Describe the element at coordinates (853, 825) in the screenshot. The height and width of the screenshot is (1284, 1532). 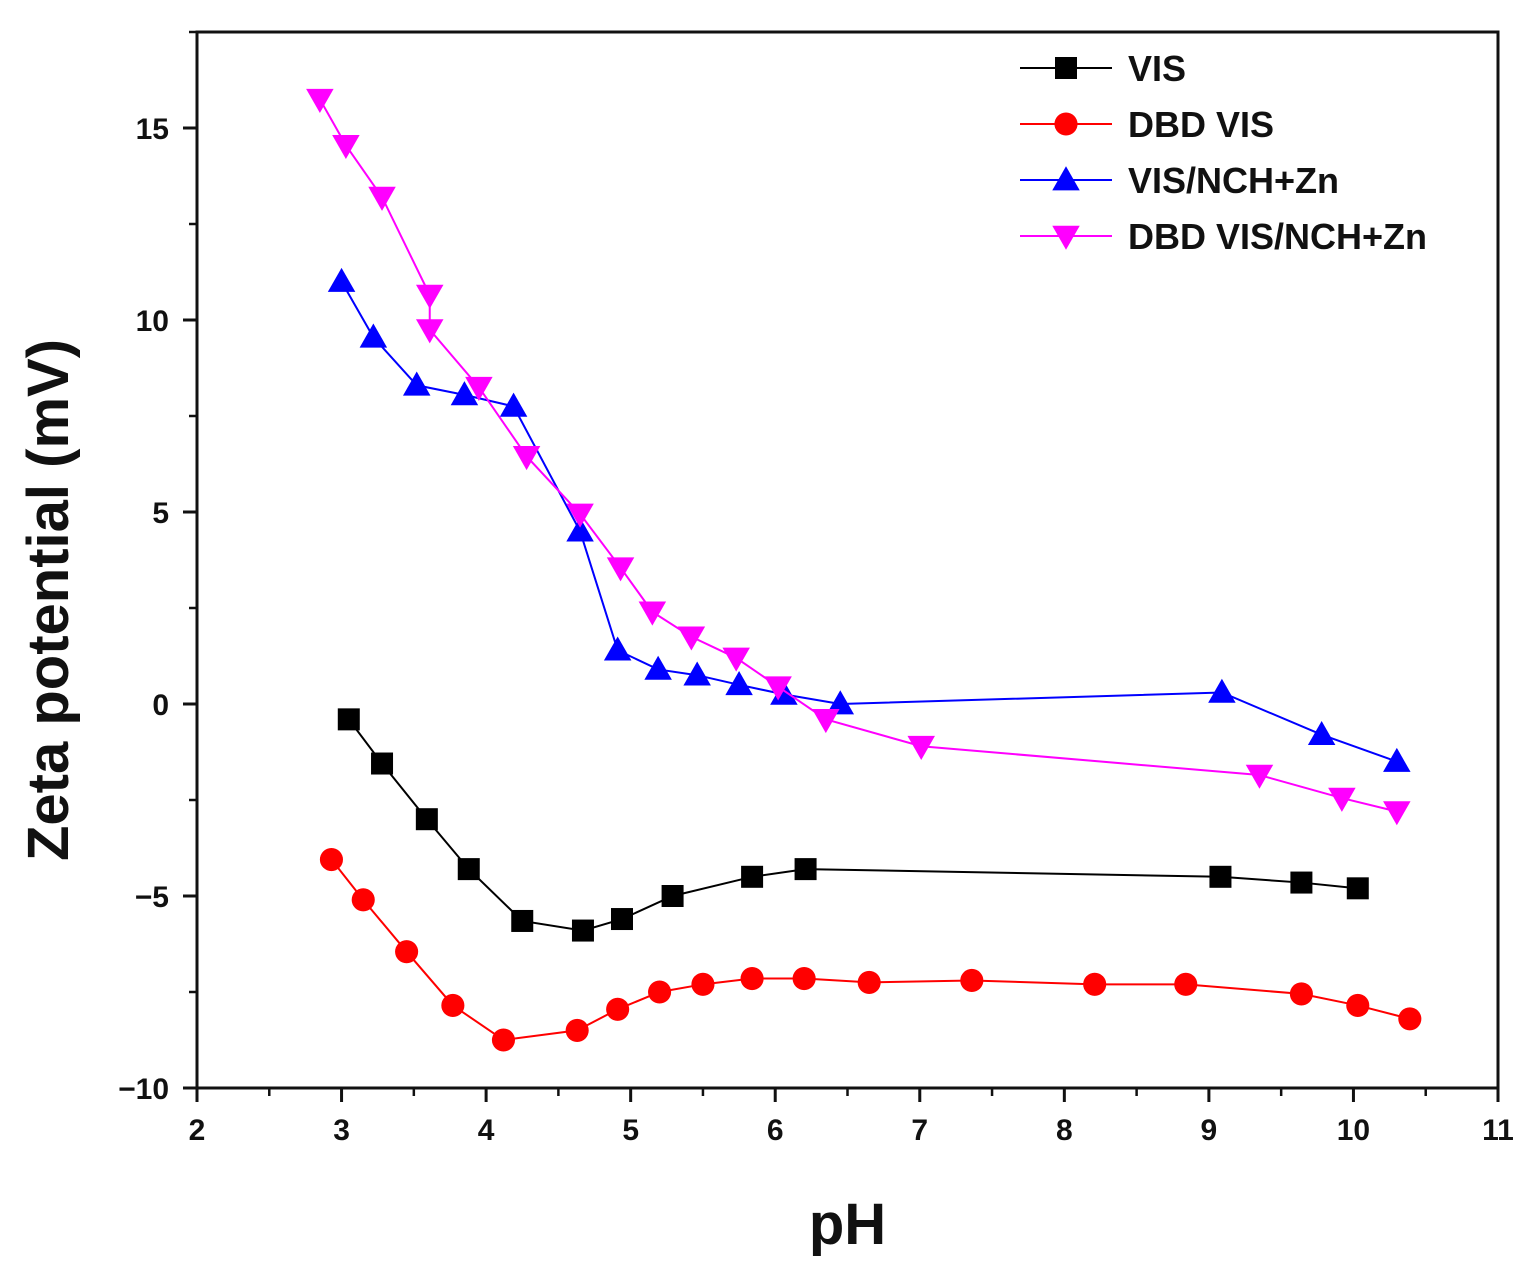
I see `series-vis` at that location.